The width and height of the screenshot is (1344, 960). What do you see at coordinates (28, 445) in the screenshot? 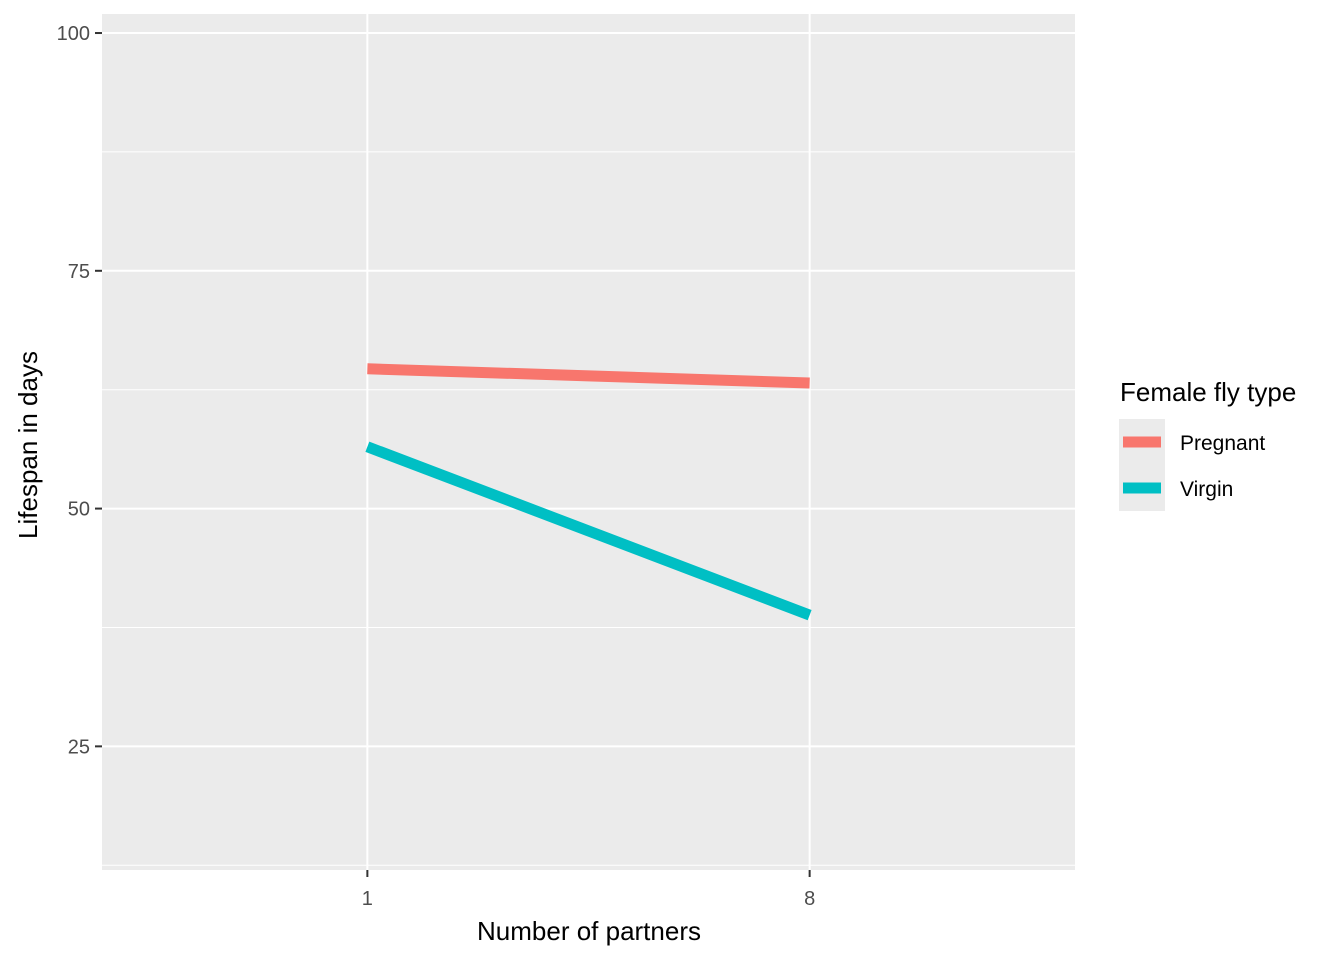
I see `y-axis-title: Lifespan in days` at bounding box center [28, 445].